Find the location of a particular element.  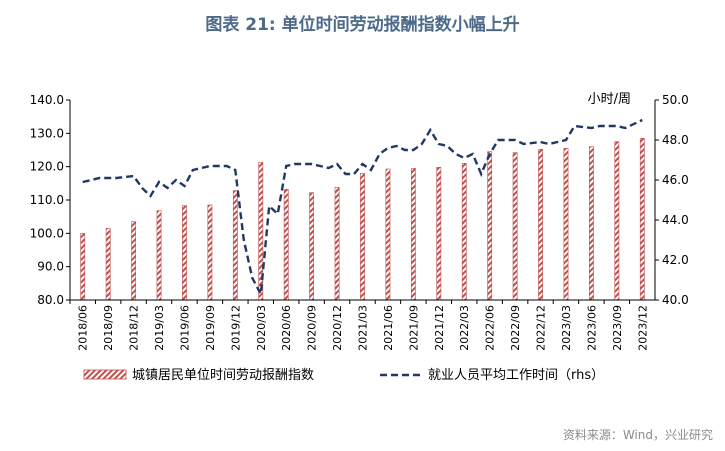

x-tick-label: 2022/06 is located at coordinates (490, 328).